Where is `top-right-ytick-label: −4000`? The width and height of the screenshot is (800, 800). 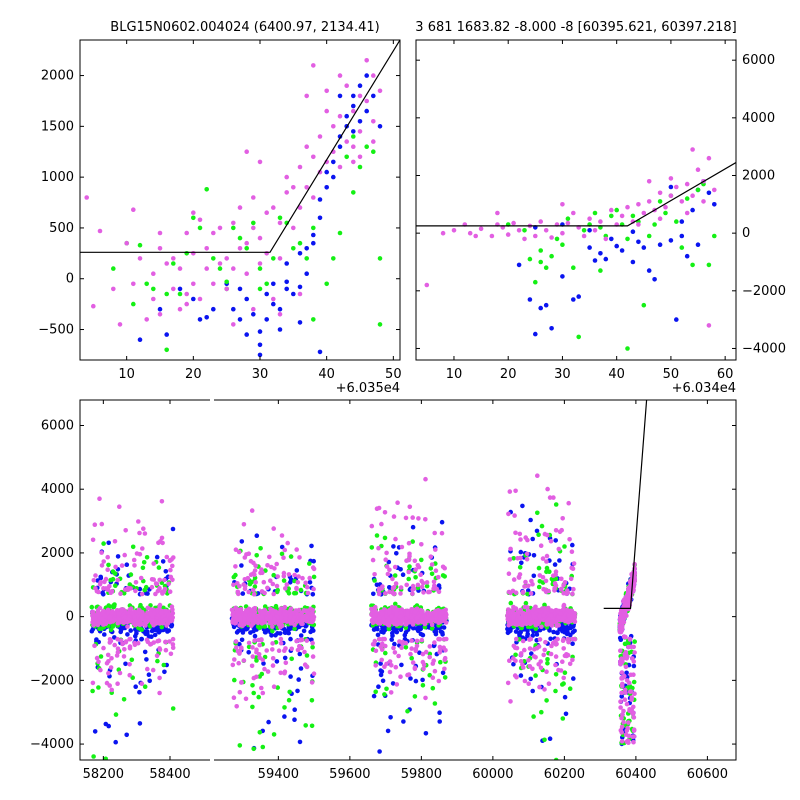 top-right-ytick-label: −4000 is located at coordinates (764, 348).